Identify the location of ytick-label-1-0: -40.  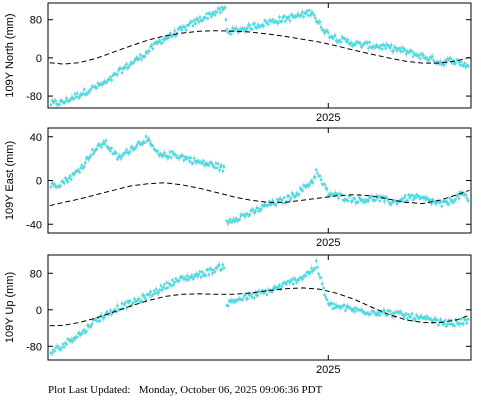
(34, 225).